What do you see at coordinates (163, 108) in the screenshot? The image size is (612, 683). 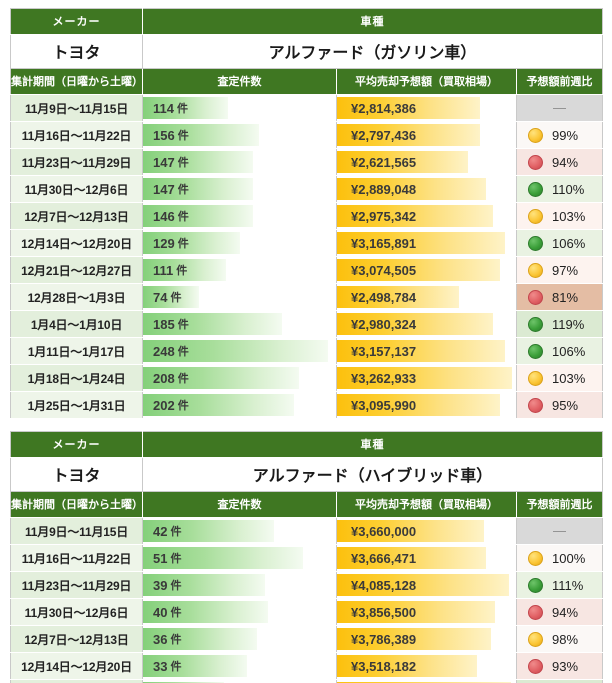 I see `count-value: 114` at bounding box center [163, 108].